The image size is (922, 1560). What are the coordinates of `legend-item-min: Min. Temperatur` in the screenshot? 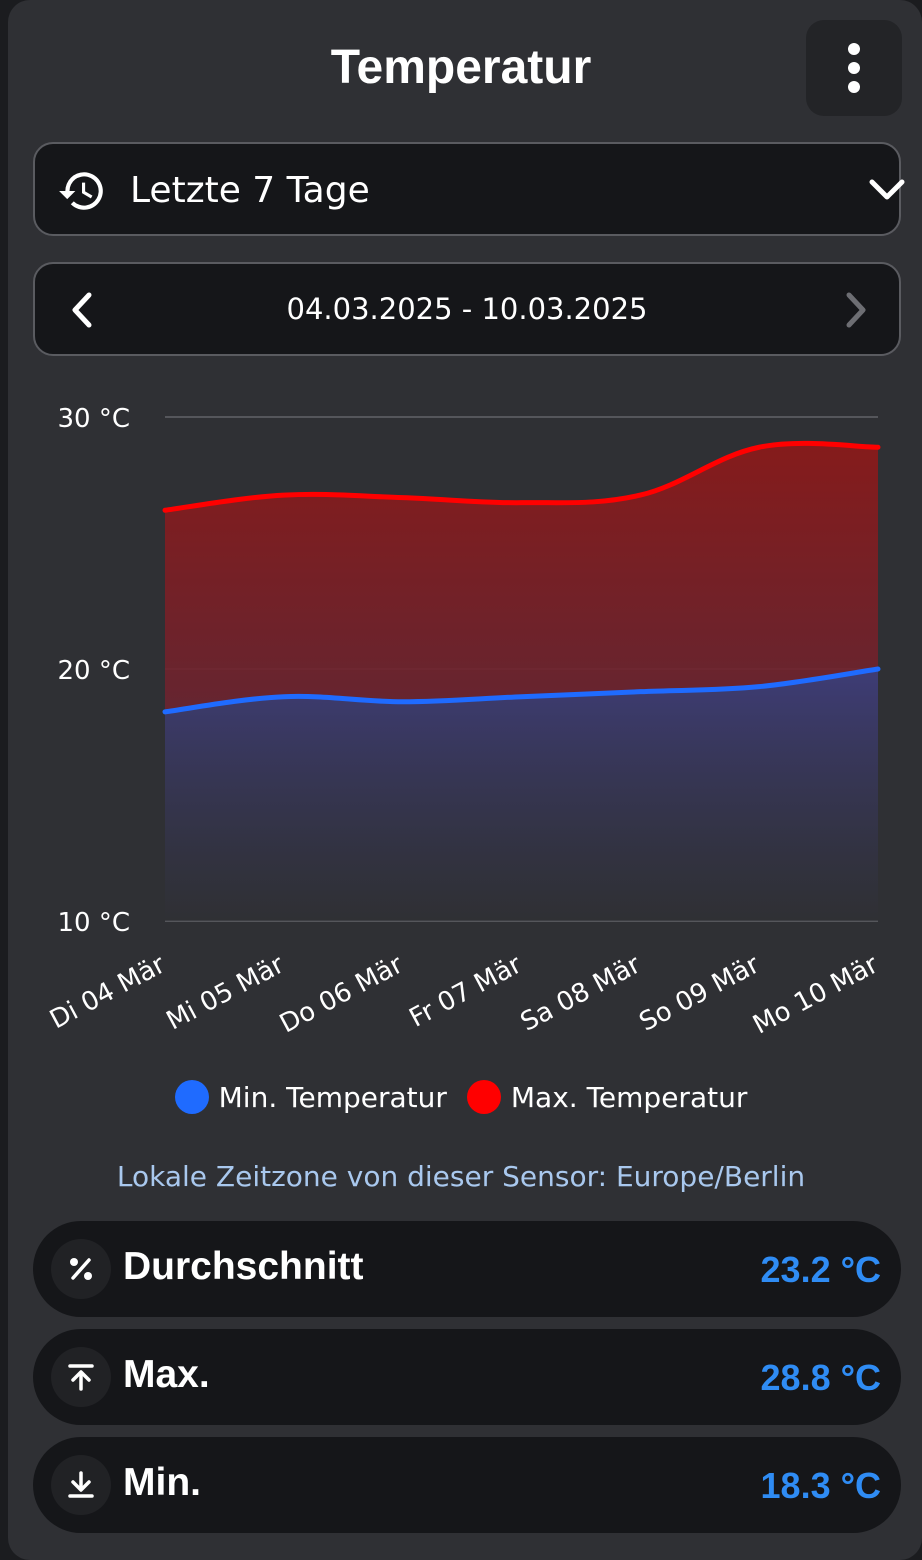 It's located at (310, 1097).